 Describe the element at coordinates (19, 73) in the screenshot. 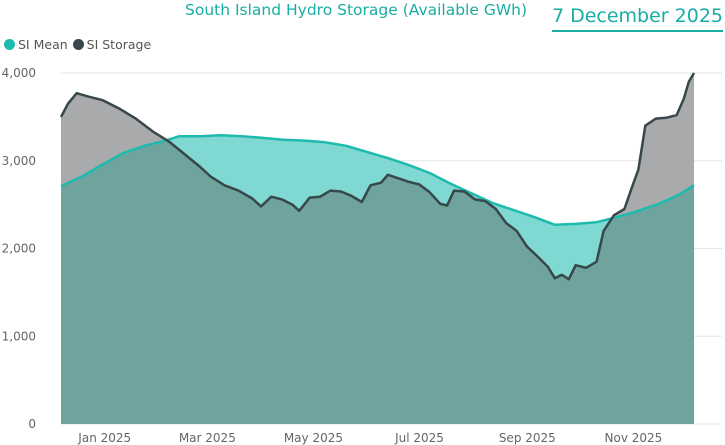

I see `y-tick-label: 4,000` at that location.